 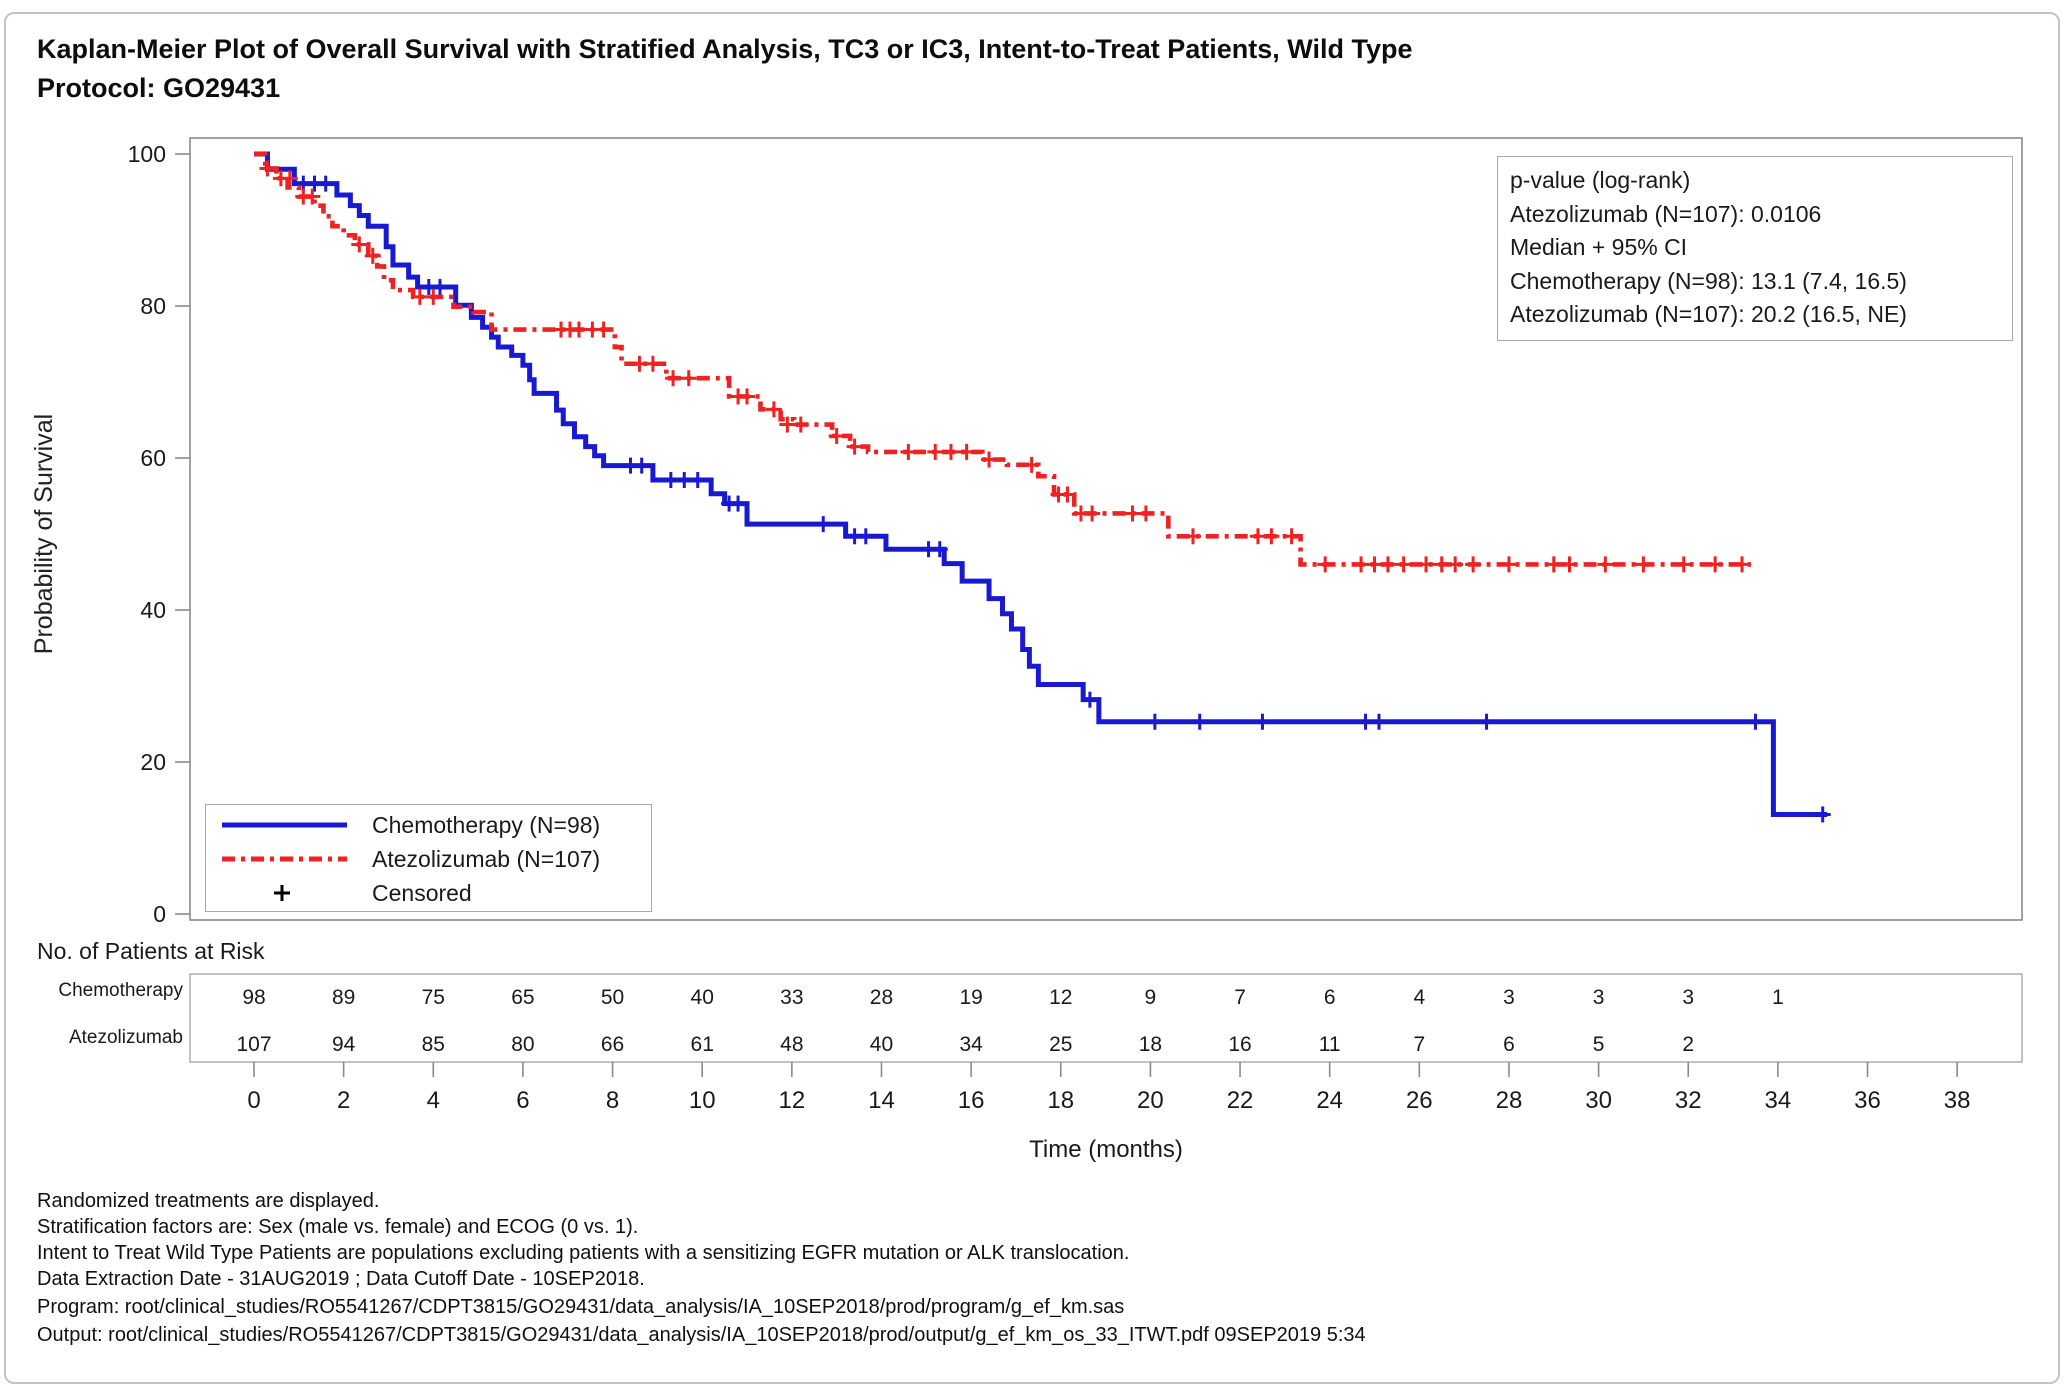 What do you see at coordinates (125, 1037) in the screenshot?
I see `at-risk-rowlabel-atezolizumab: Atezolizumab` at bounding box center [125, 1037].